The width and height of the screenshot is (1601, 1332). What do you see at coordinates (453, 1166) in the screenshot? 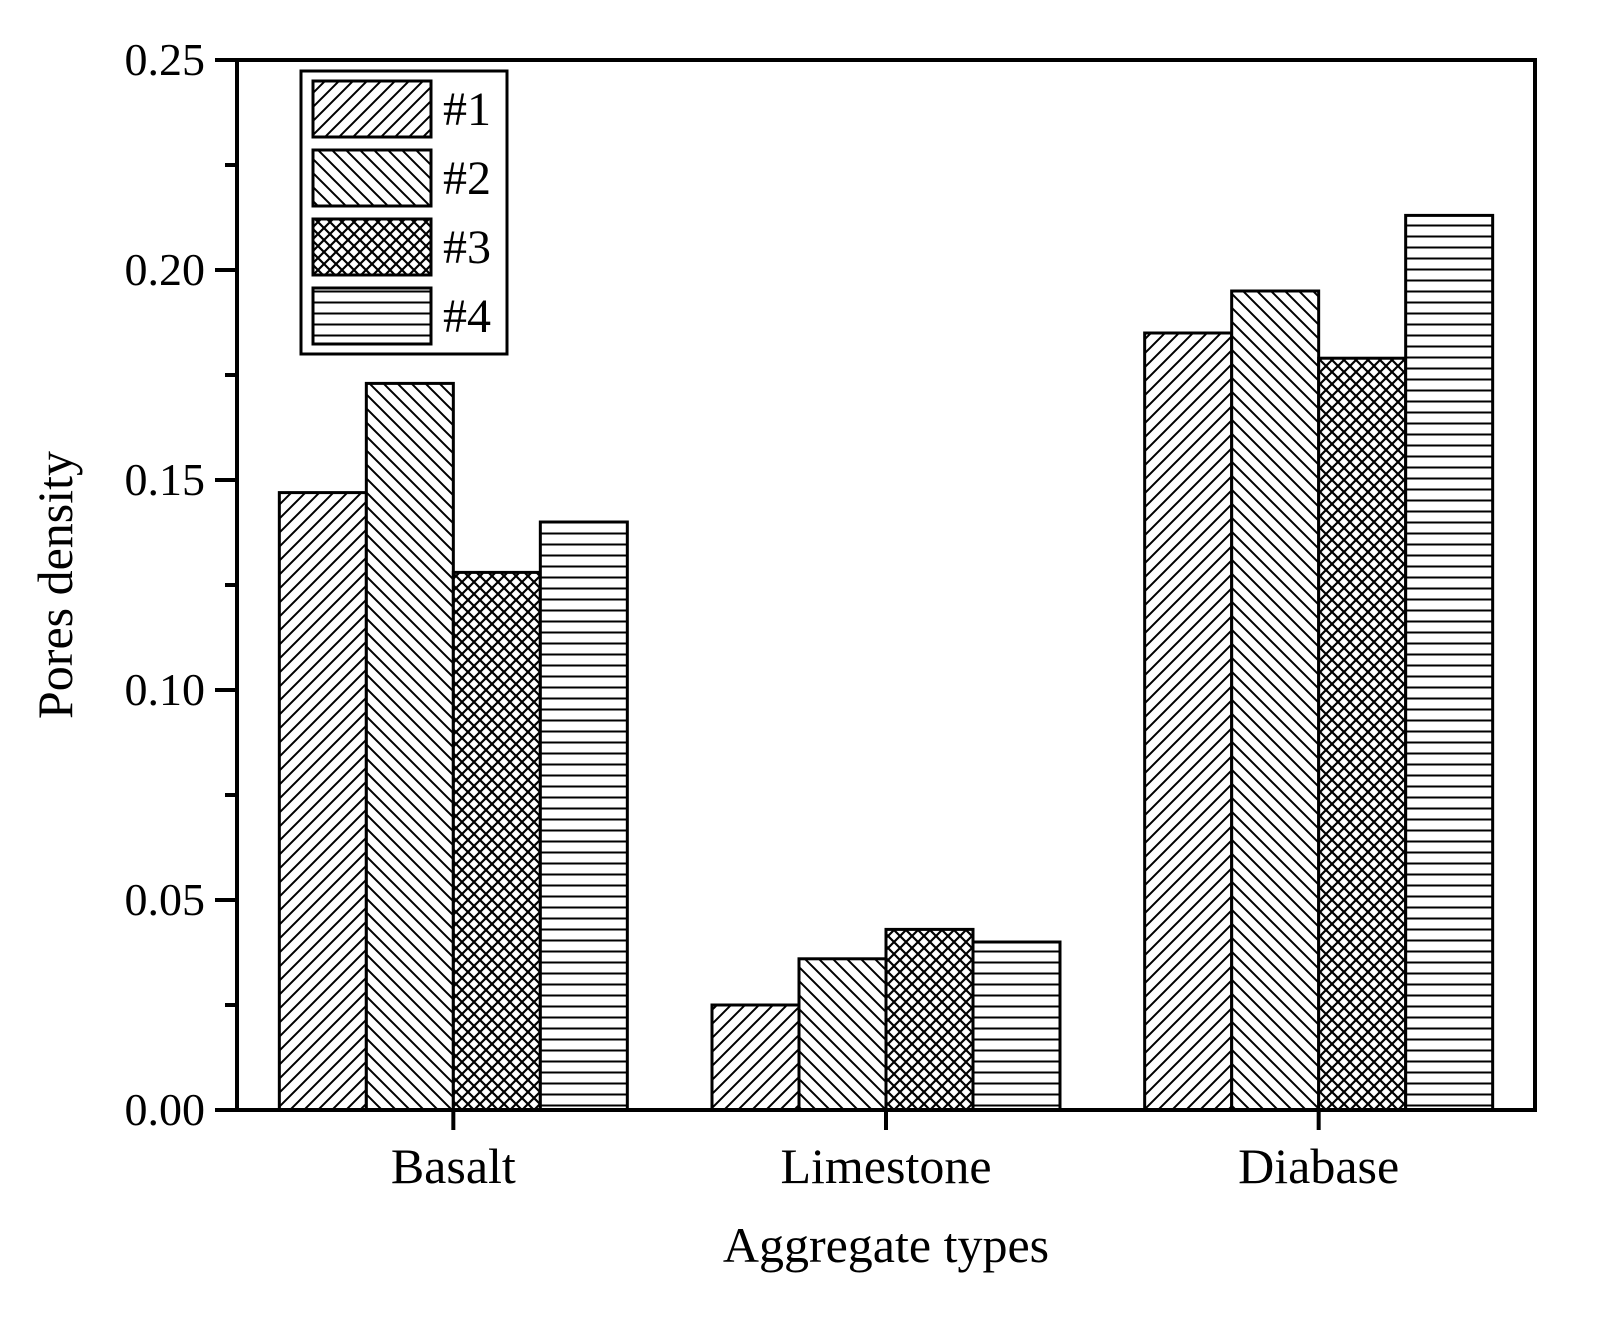
I see `x-tick-label: Basalt` at bounding box center [453, 1166].